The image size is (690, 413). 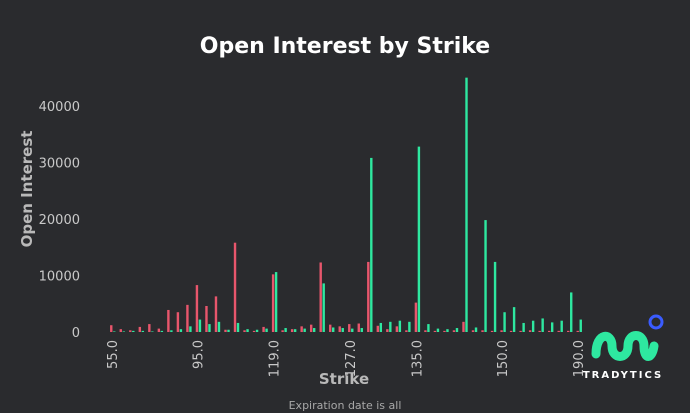 What do you see at coordinates (275, 358) in the screenshot?
I see `x-tick-label: 119.0` at bounding box center [275, 358].